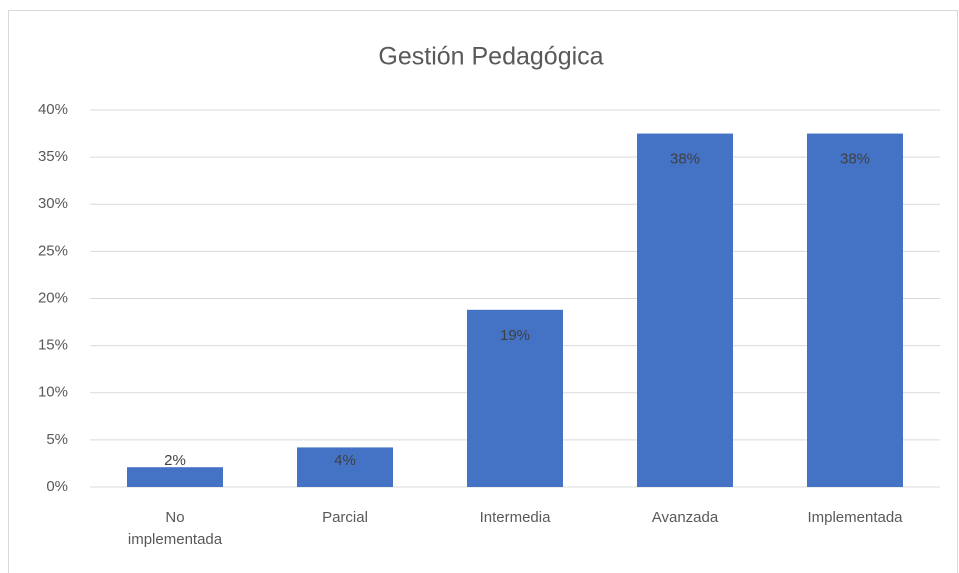  Describe the element at coordinates (345, 517) in the screenshot. I see `x-tick-label: Parcial` at that location.